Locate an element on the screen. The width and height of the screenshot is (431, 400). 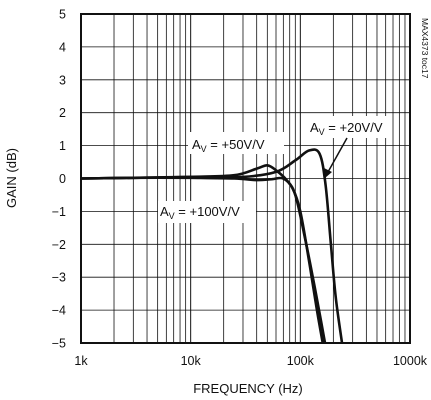
side-label: MAX4373 toc17 is located at coordinates (425, 48).